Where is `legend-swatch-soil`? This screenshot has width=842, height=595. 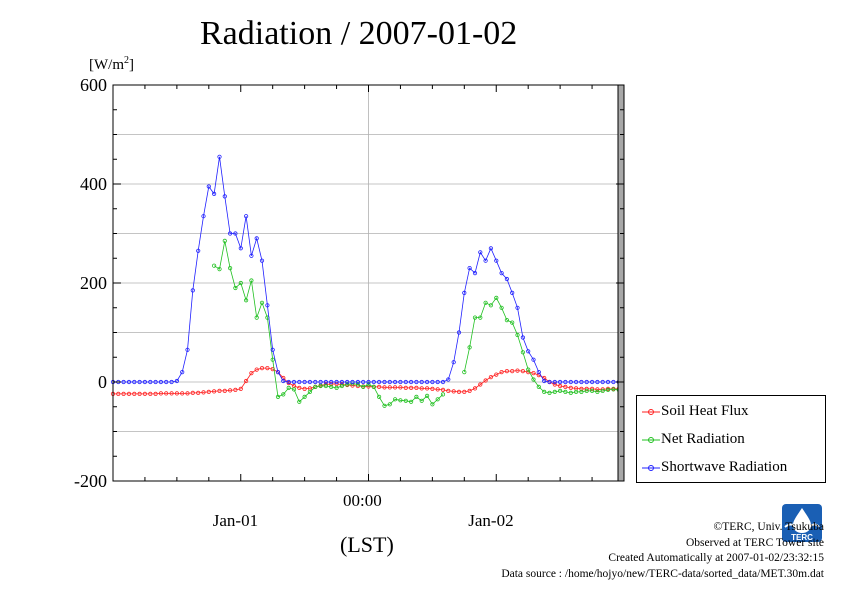 legend-swatch-soil is located at coordinates (651, 412).